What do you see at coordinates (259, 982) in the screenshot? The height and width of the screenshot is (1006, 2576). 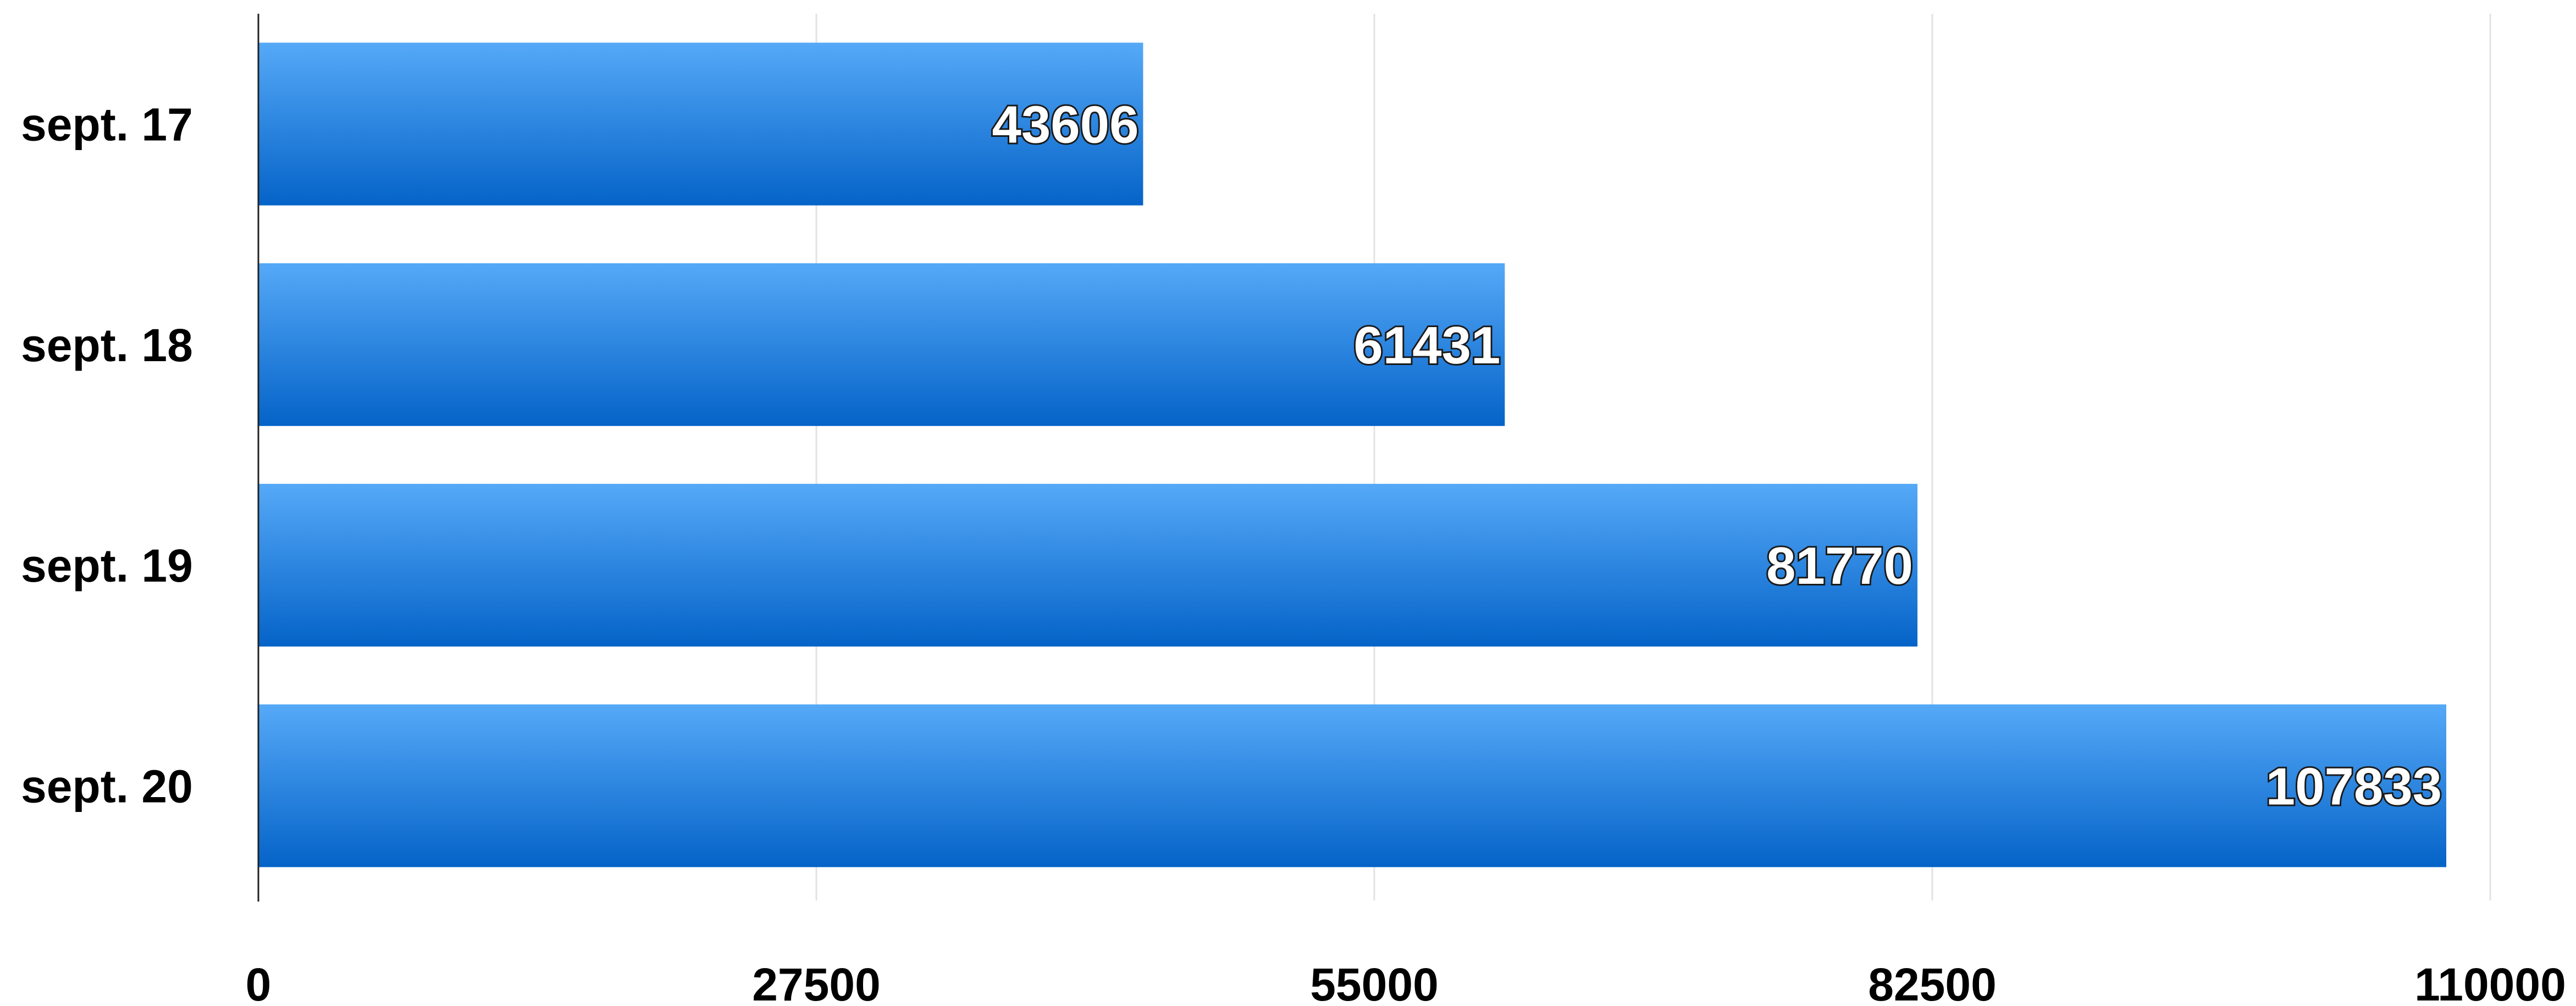 I see `x-tick-label: 0` at bounding box center [259, 982].